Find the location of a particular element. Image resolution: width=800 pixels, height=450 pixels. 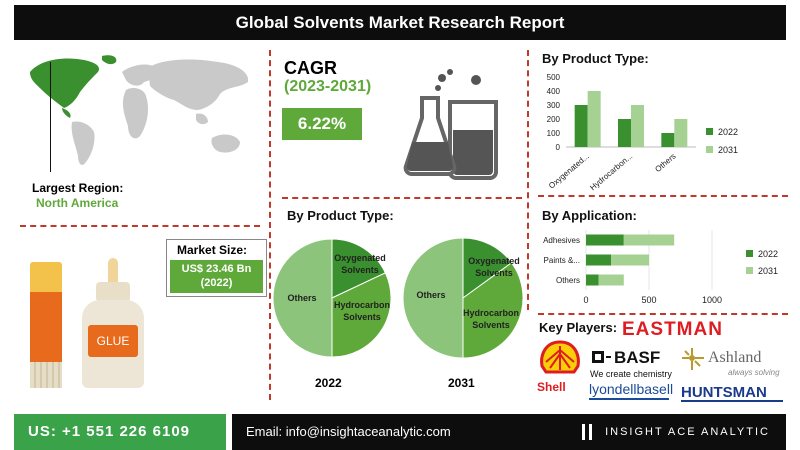

pie-year-2031: 2031 is located at coordinates (461, 383).